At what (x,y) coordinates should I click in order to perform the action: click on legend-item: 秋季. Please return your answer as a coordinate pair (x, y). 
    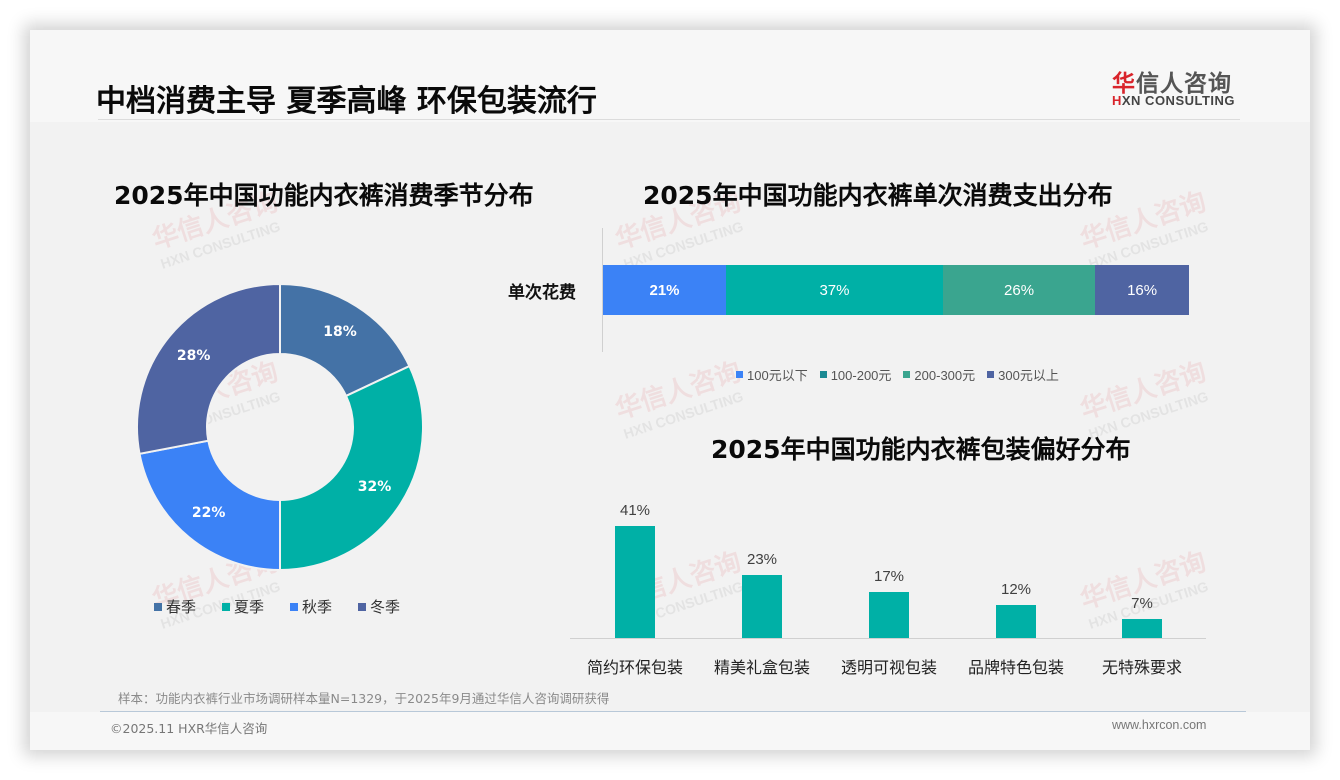
    Looking at the image, I should click on (311, 606).